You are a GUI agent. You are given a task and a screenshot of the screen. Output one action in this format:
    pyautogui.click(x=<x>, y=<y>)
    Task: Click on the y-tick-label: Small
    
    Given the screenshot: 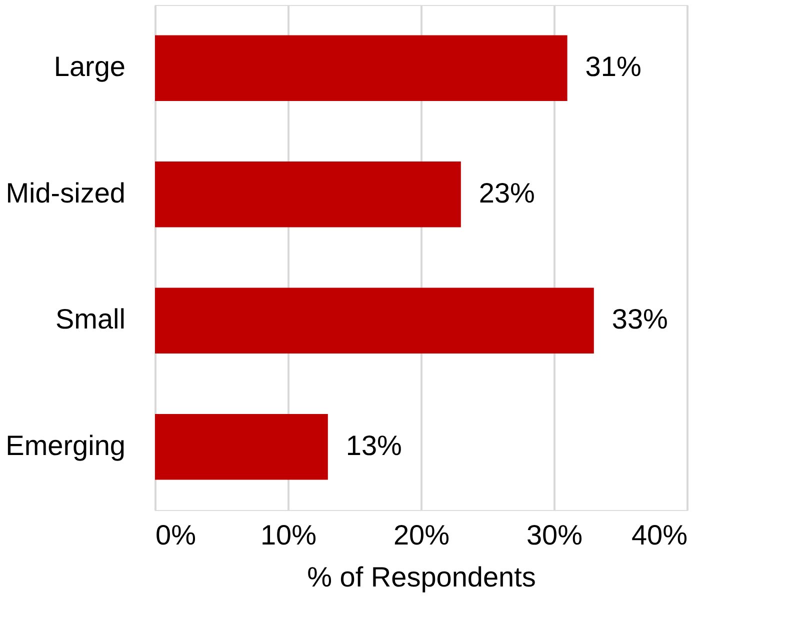 What is the action you would take?
    pyautogui.click(x=90, y=319)
    